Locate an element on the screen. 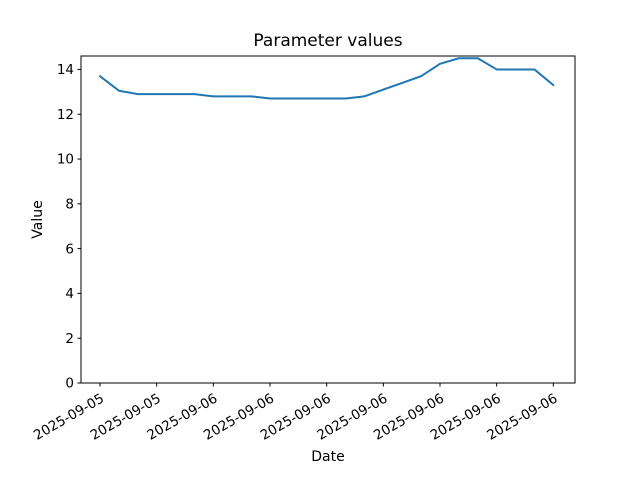  y-tick-label: 4 is located at coordinates (69, 294).